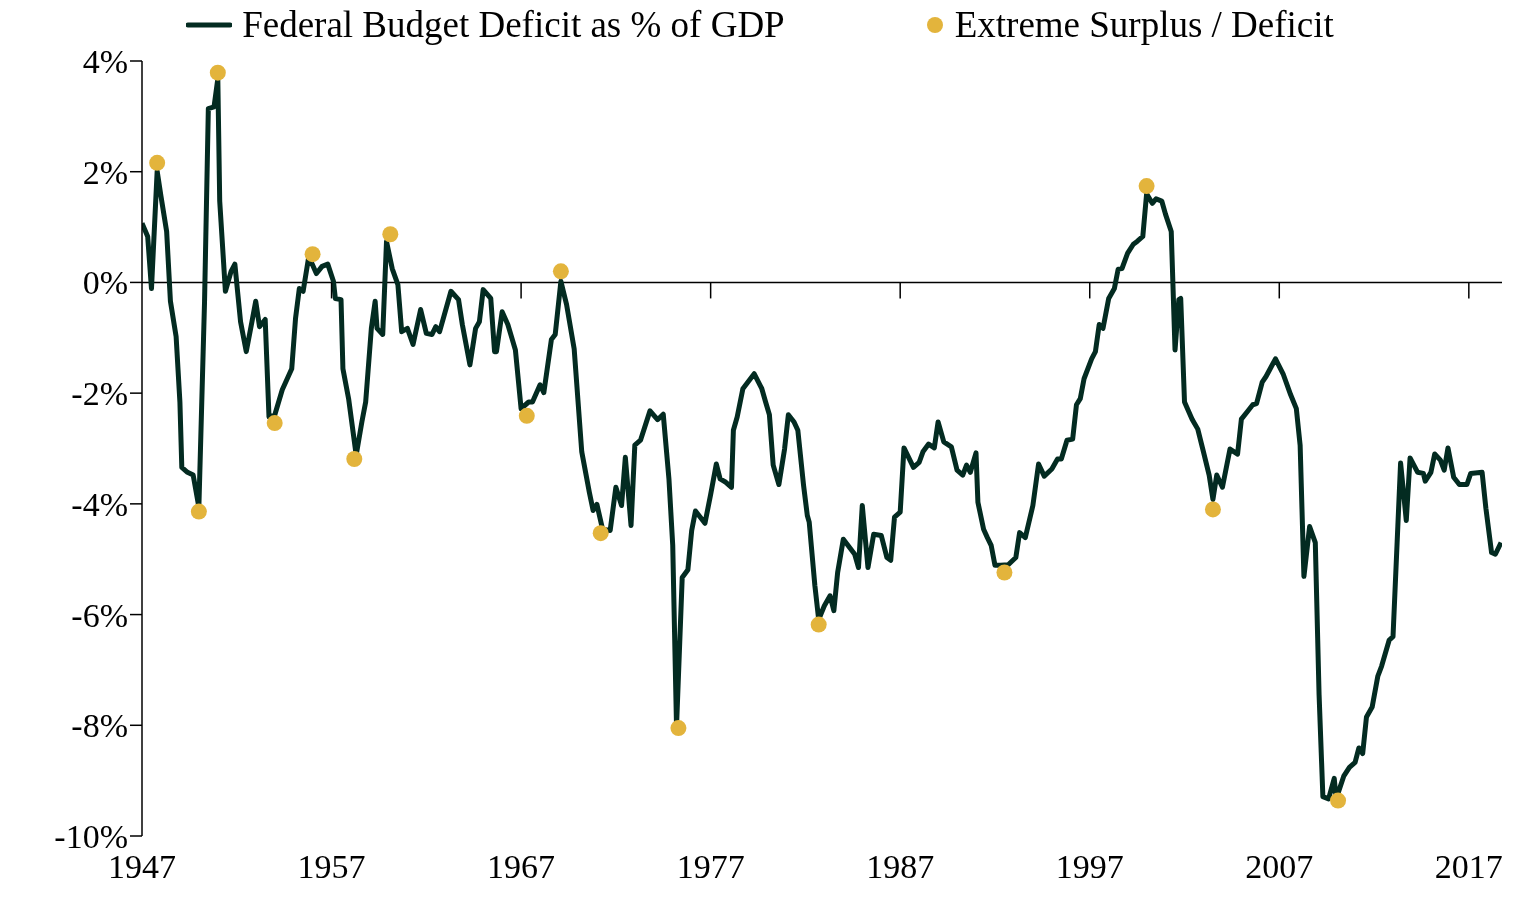  What do you see at coordinates (105, 62) in the screenshot?
I see `y-tick-label: 4%` at bounding box center [105, 62].